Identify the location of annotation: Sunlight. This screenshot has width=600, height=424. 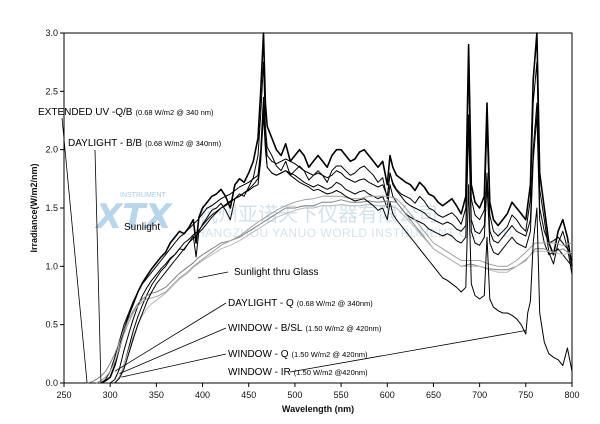
(142, 227).